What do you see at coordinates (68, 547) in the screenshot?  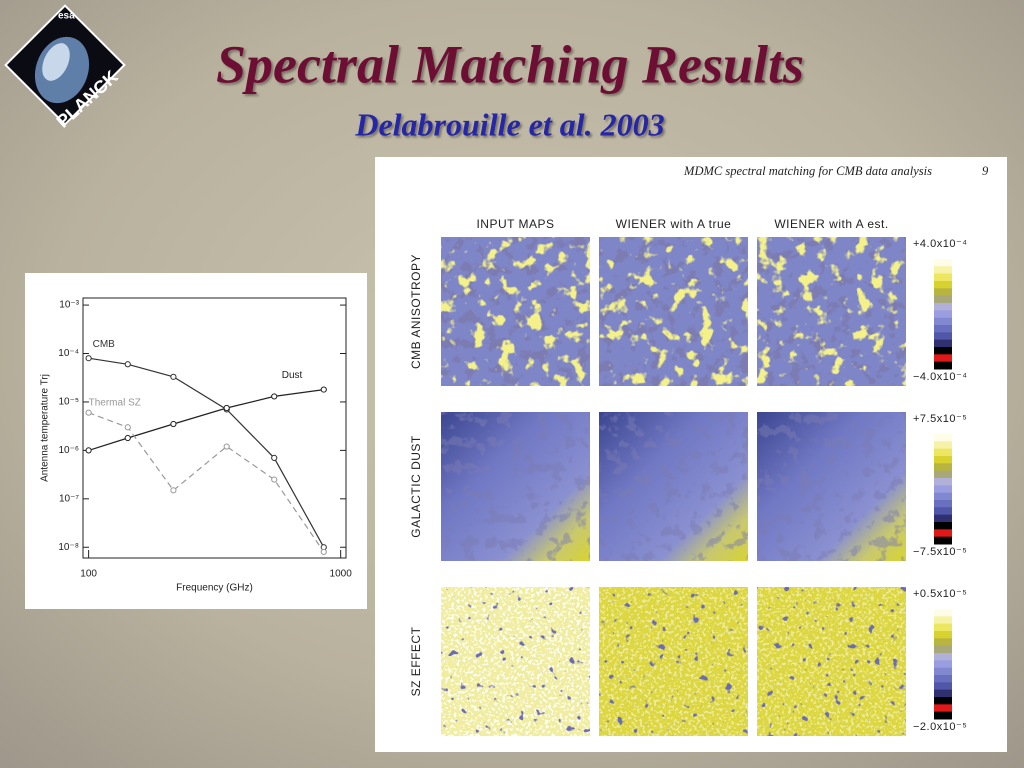 I see `y-tick-label: 10⁻⁸` at bounding box center [68, 547].